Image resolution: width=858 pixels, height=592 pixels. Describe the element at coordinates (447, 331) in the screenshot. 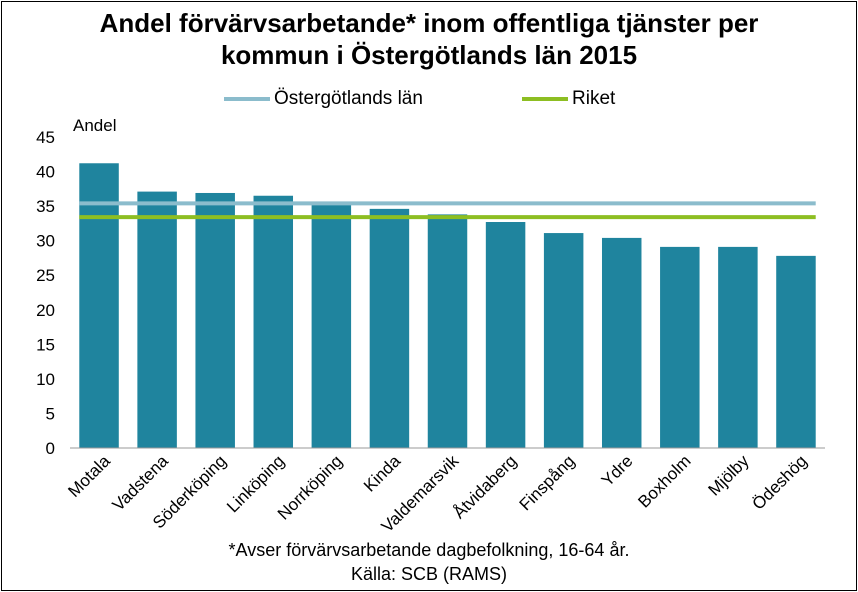

I see `bar-Valdemarsvik` at that location.